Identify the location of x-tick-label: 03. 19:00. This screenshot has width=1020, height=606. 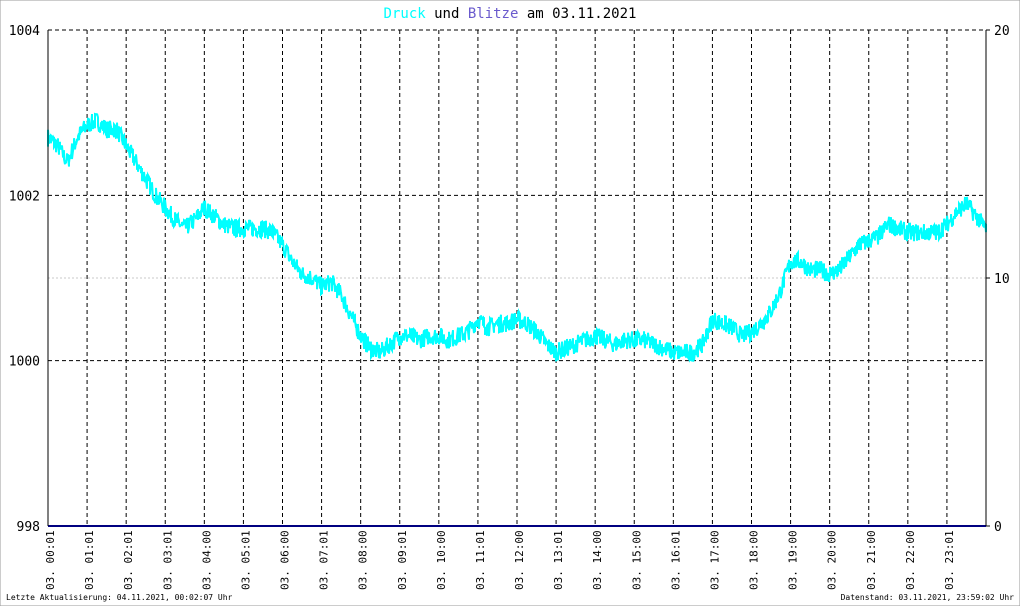
(793, 560).